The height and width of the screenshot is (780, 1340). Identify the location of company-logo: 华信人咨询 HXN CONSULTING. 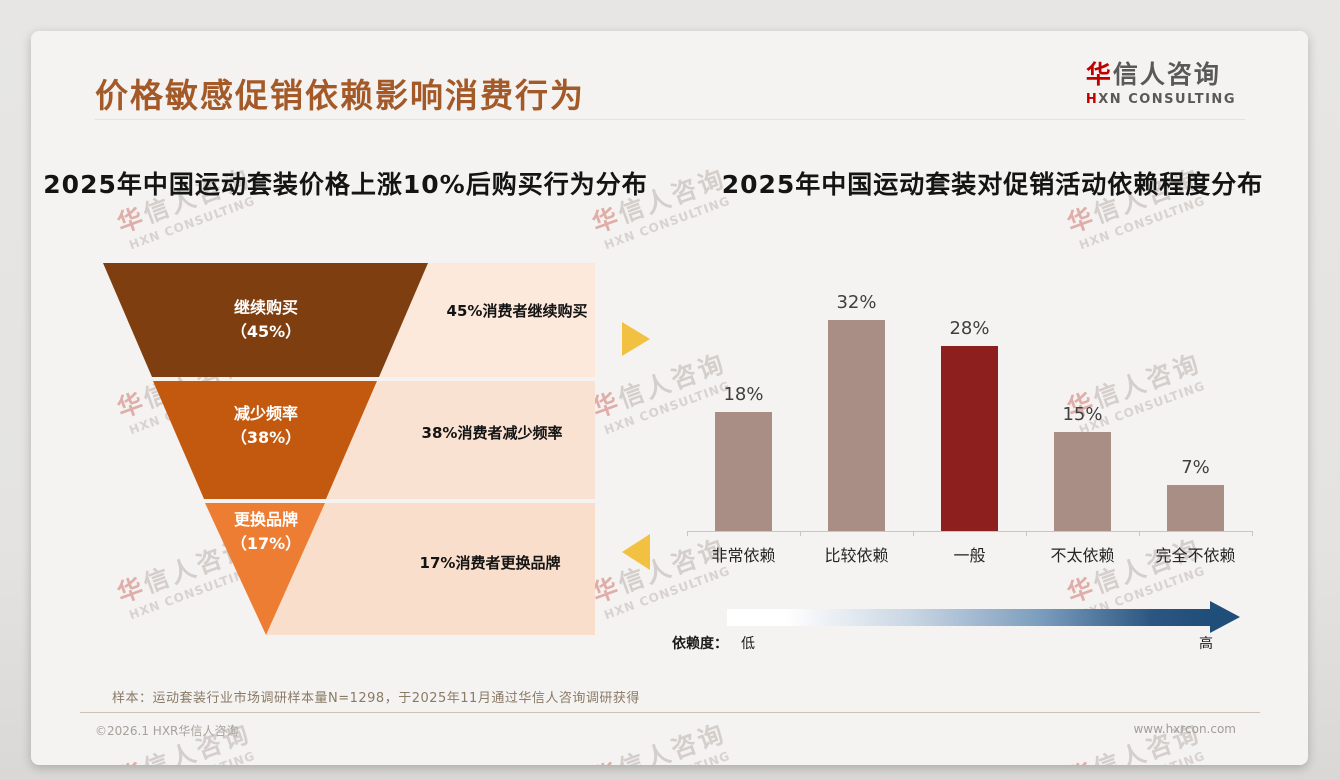
(1161, 81).